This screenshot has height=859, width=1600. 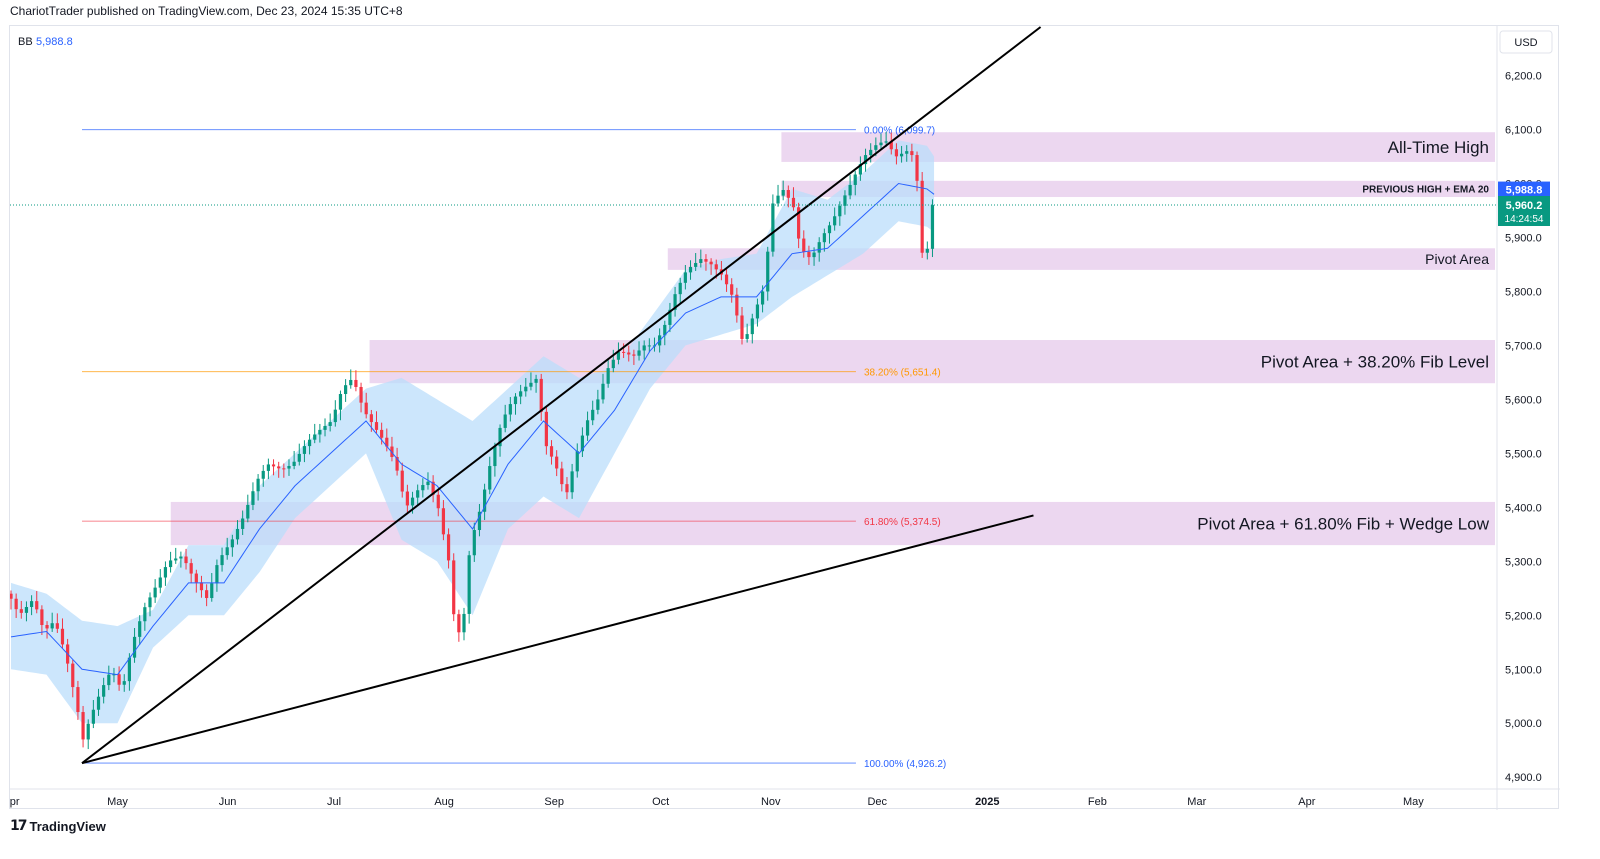 I want to click on fib-label-1: 38.20% (5,651.4), so click(x=902, y=373).